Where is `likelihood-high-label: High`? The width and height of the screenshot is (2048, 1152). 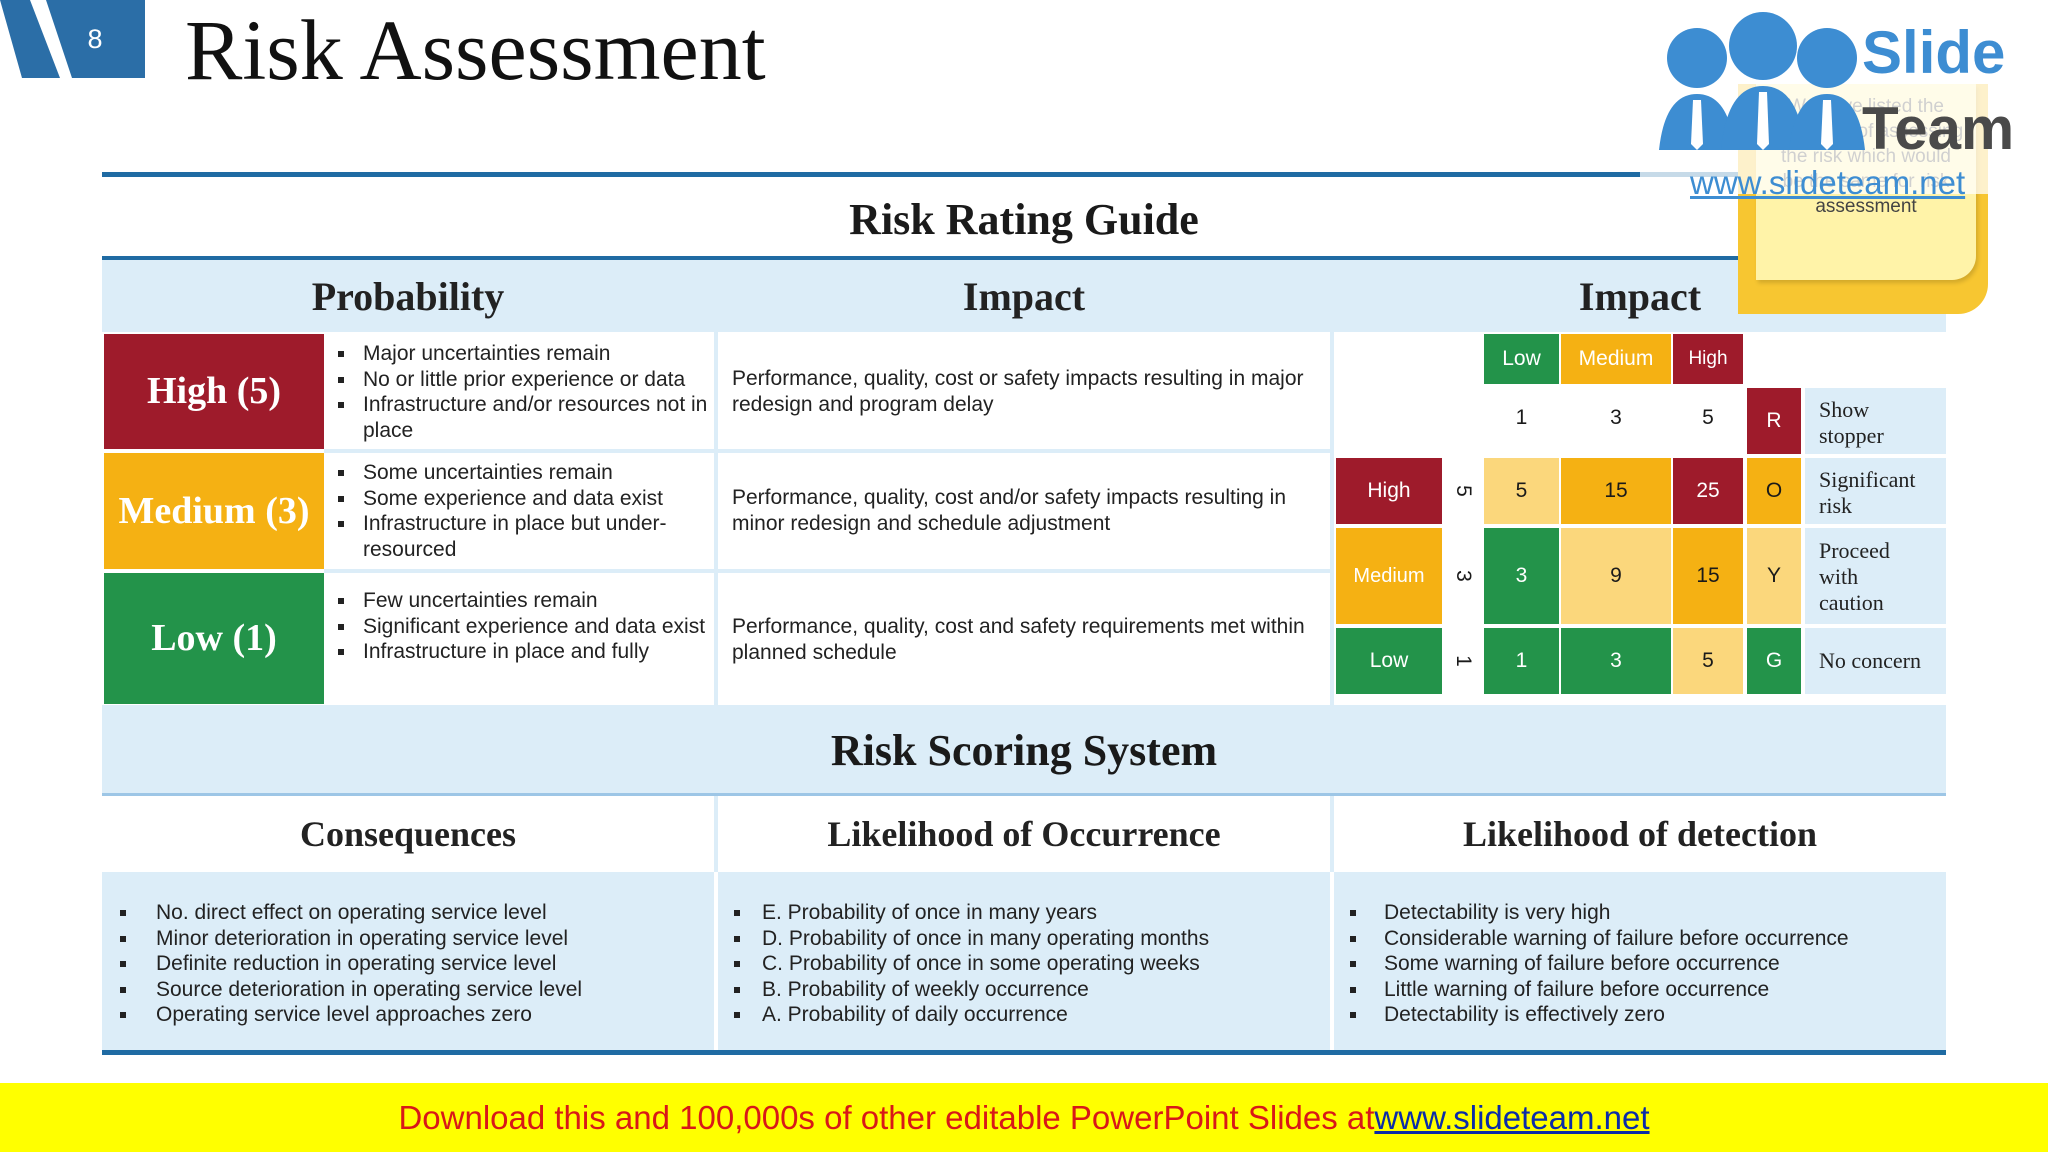
likelihood-high-label: High is located at coordinates (1389, 491).